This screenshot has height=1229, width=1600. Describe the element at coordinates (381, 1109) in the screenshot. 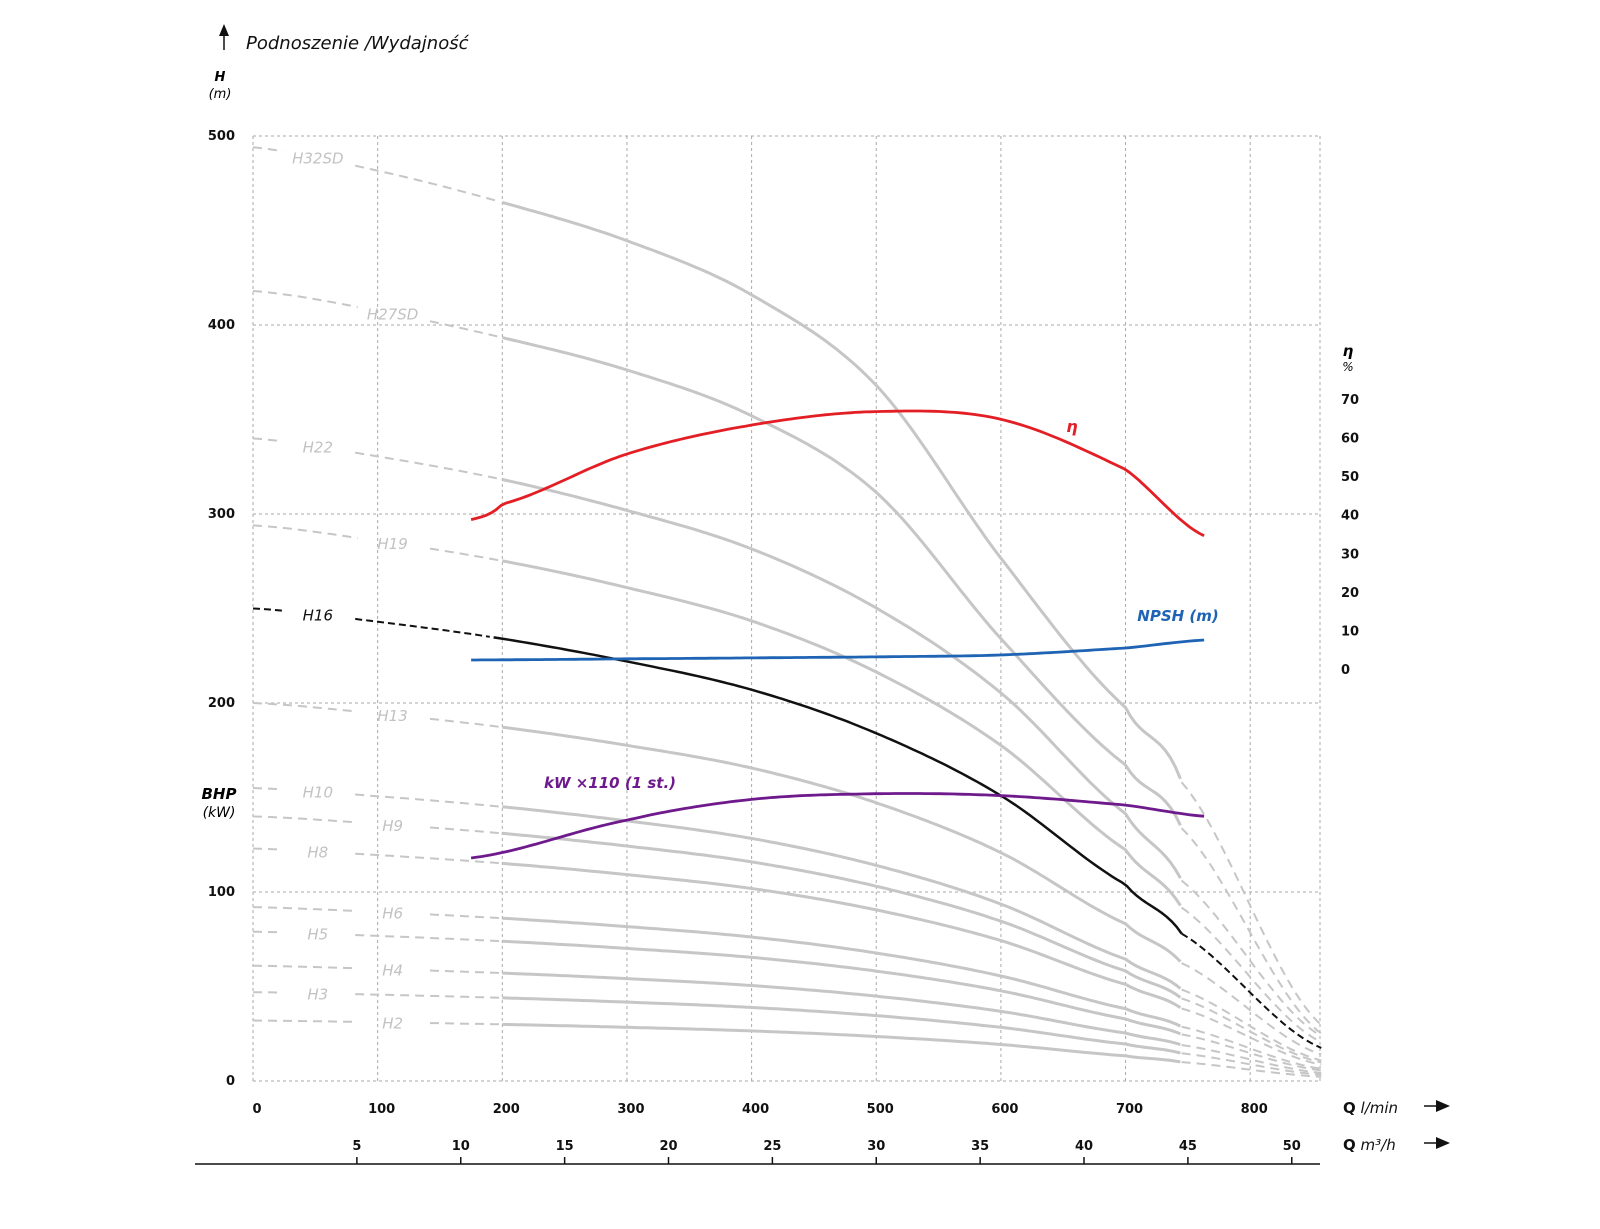

I see `x-tick-label: 100` at that location.